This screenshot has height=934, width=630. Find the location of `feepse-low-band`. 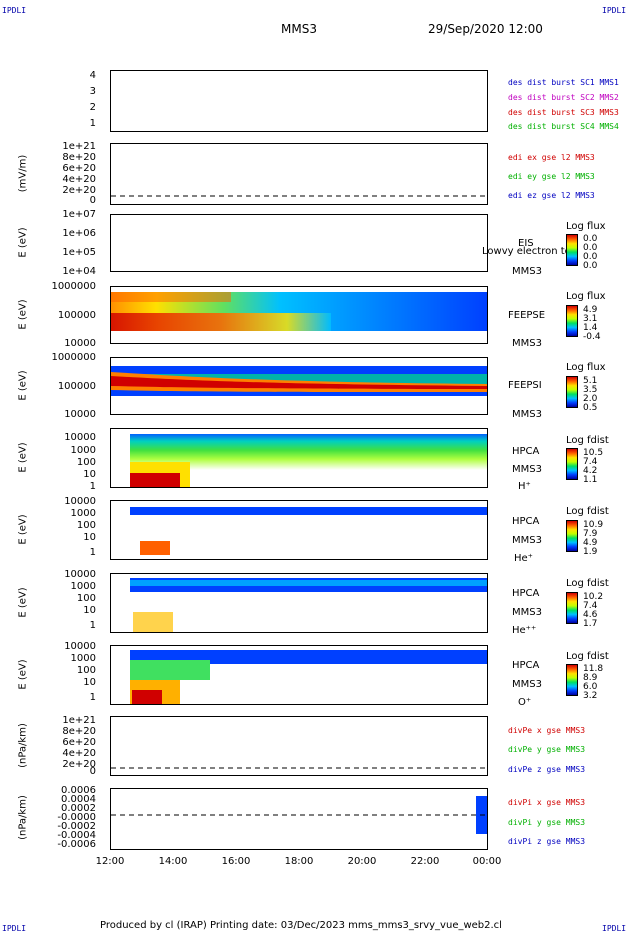

feepse-low-band is located at coordinates (221, 322).